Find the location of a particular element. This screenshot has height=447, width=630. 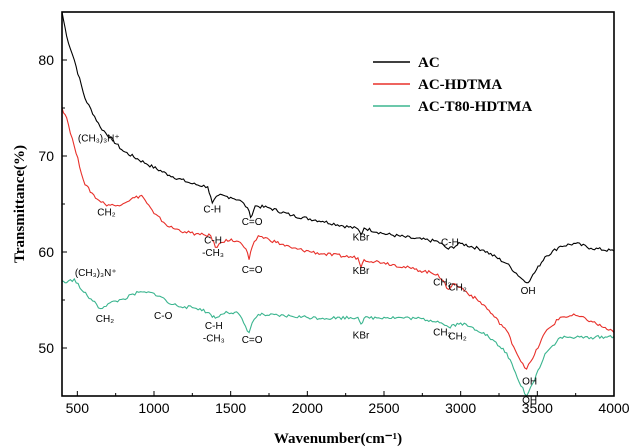

x-tick-label: 3500 is located at coordinates (537, 408).